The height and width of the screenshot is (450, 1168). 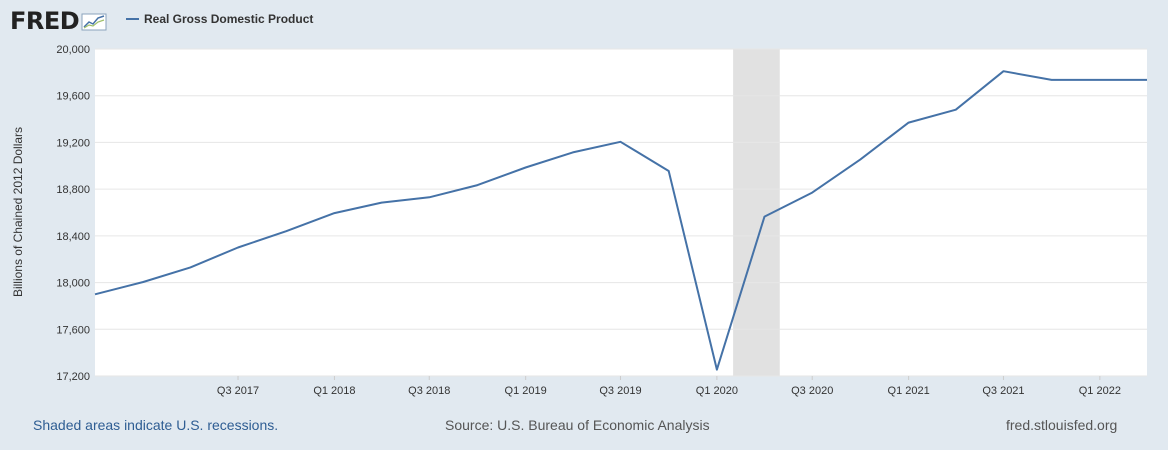 What do you see at coordinates (132, 19) in the screenshot?
I see `legend-swatch` at bounding box center [132, 19].